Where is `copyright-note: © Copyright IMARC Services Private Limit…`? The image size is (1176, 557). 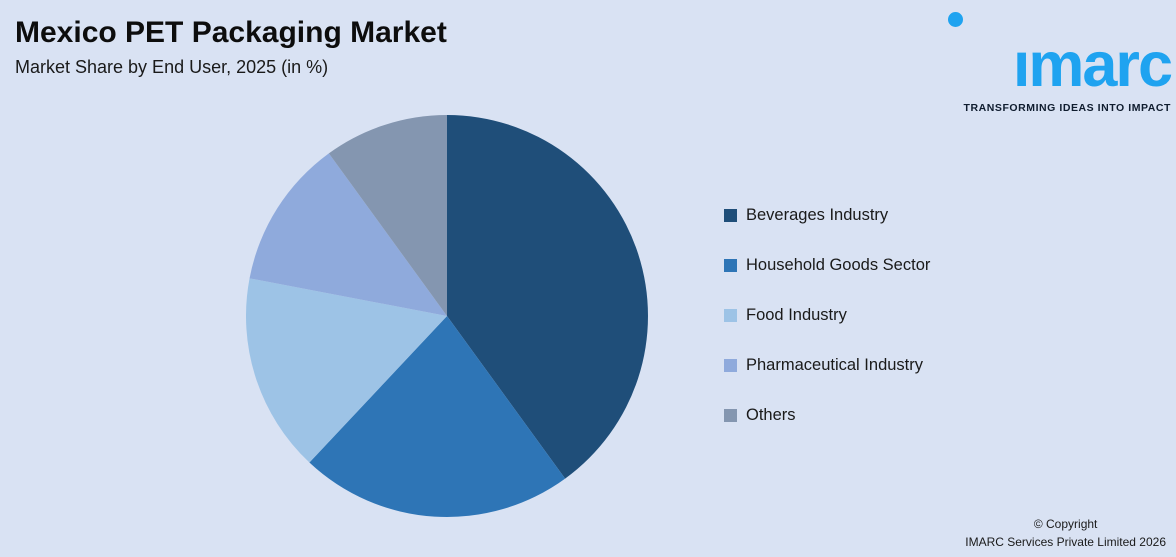 copyright-note: © Copyright IMARC Services Private Limit… is located at coordinates (1065, 533).